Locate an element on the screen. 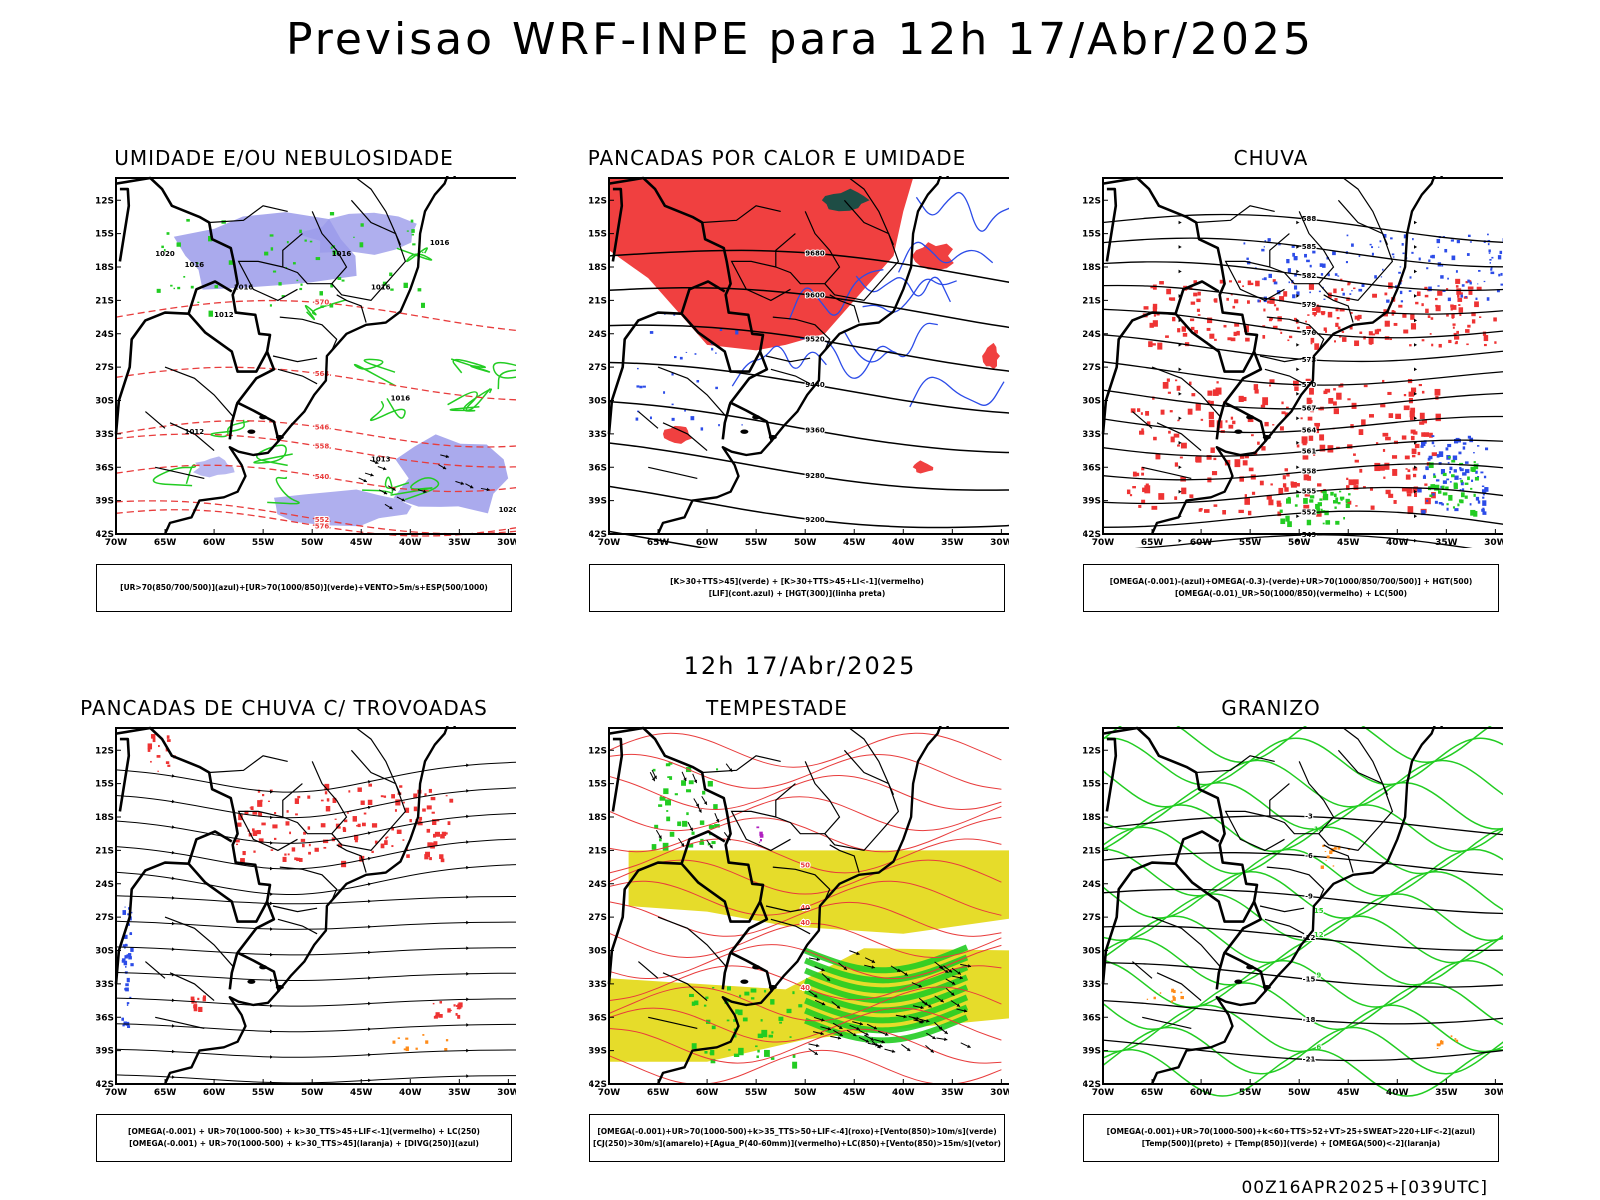 The width and height of the screenshot is (1600, 1200). streamline is located at coordinates (315, 925).